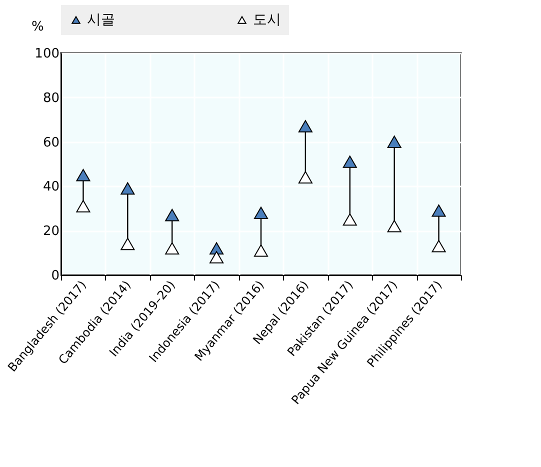  What do you see at coordinates (51, 232) in the screenshot?
I see `y-tick-label: 20` at bounding box center [51, 232].